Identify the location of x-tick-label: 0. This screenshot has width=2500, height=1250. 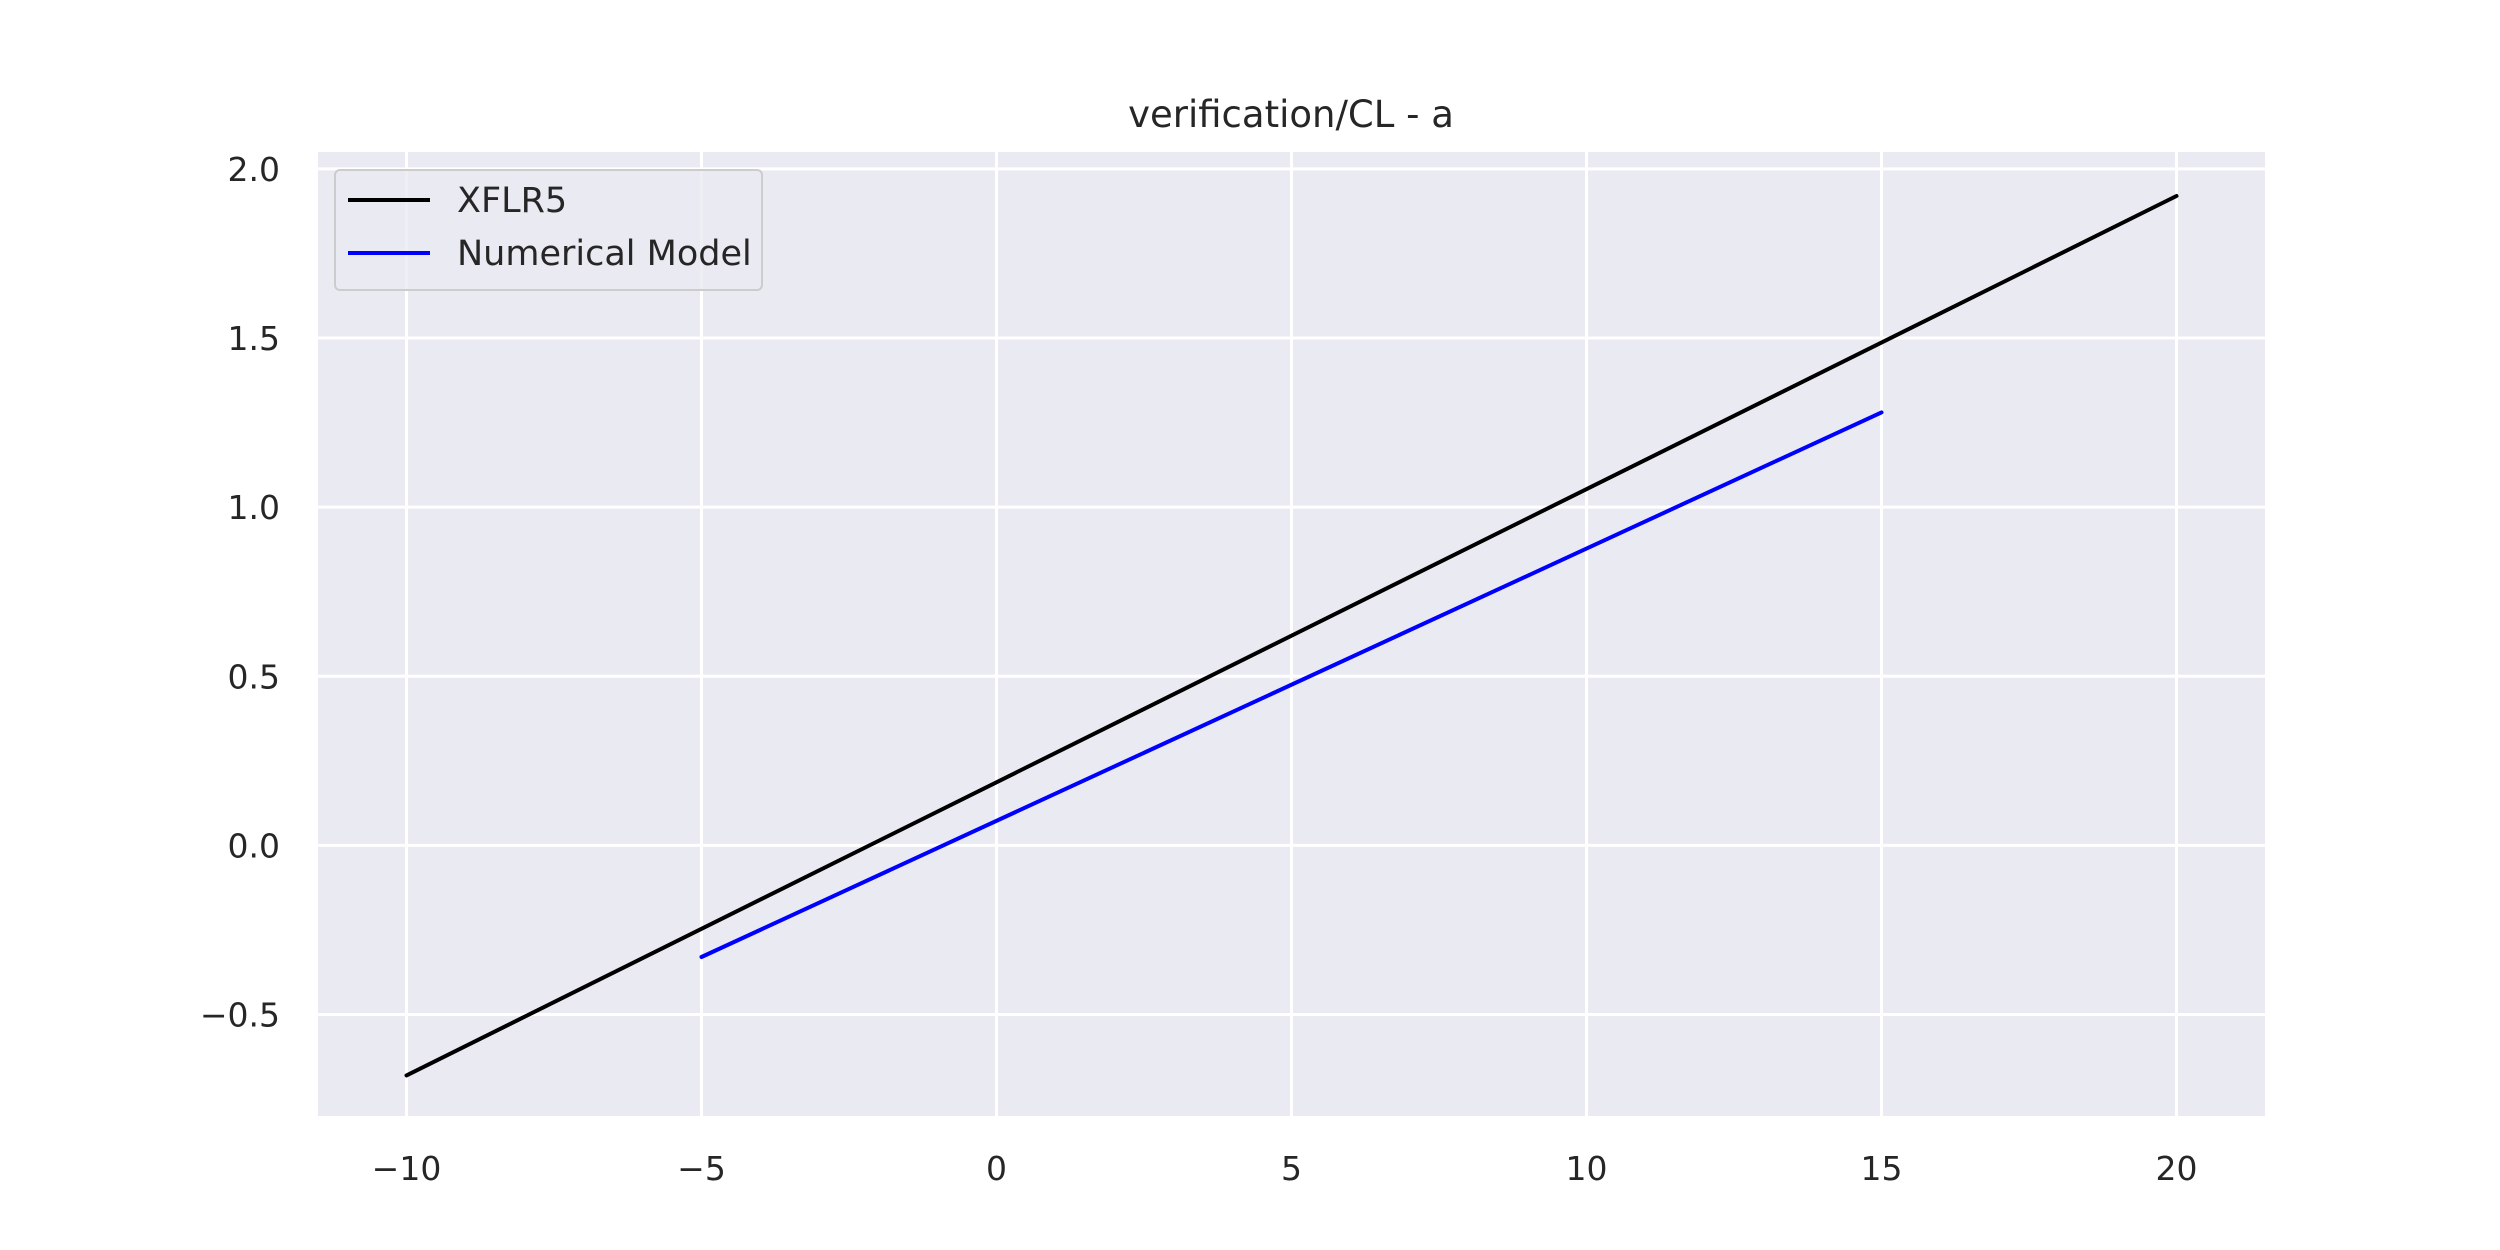
(996, 1168).